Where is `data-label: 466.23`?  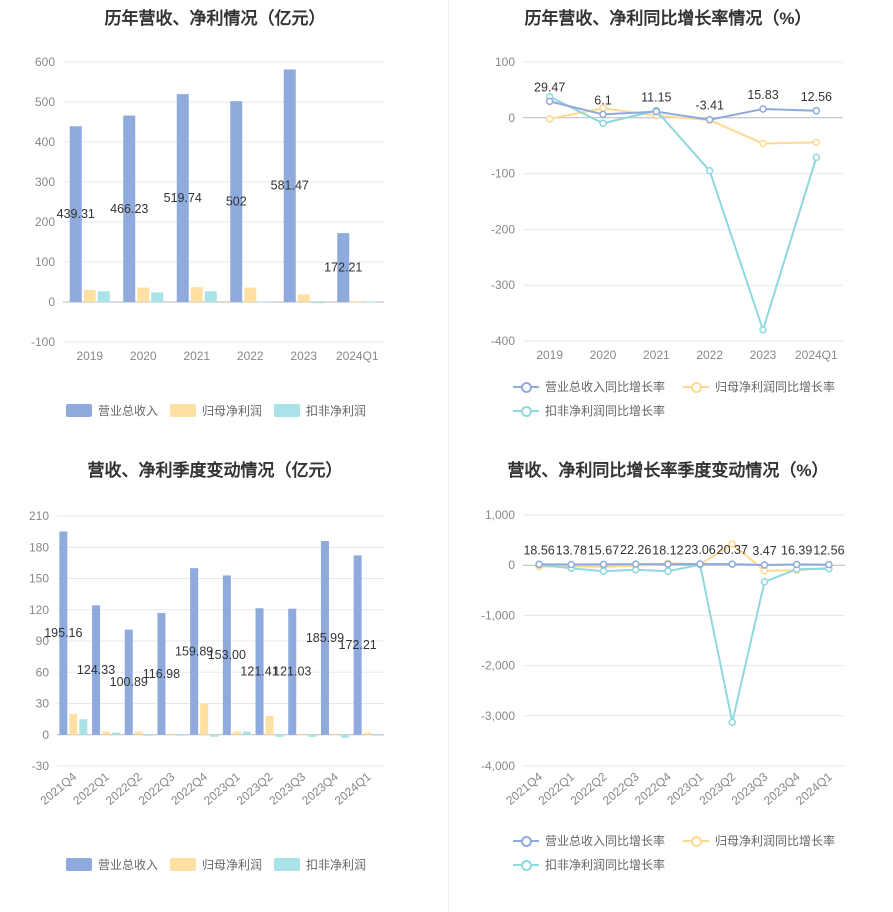
data-label: 466.23 is located at coordinates (129, 209).